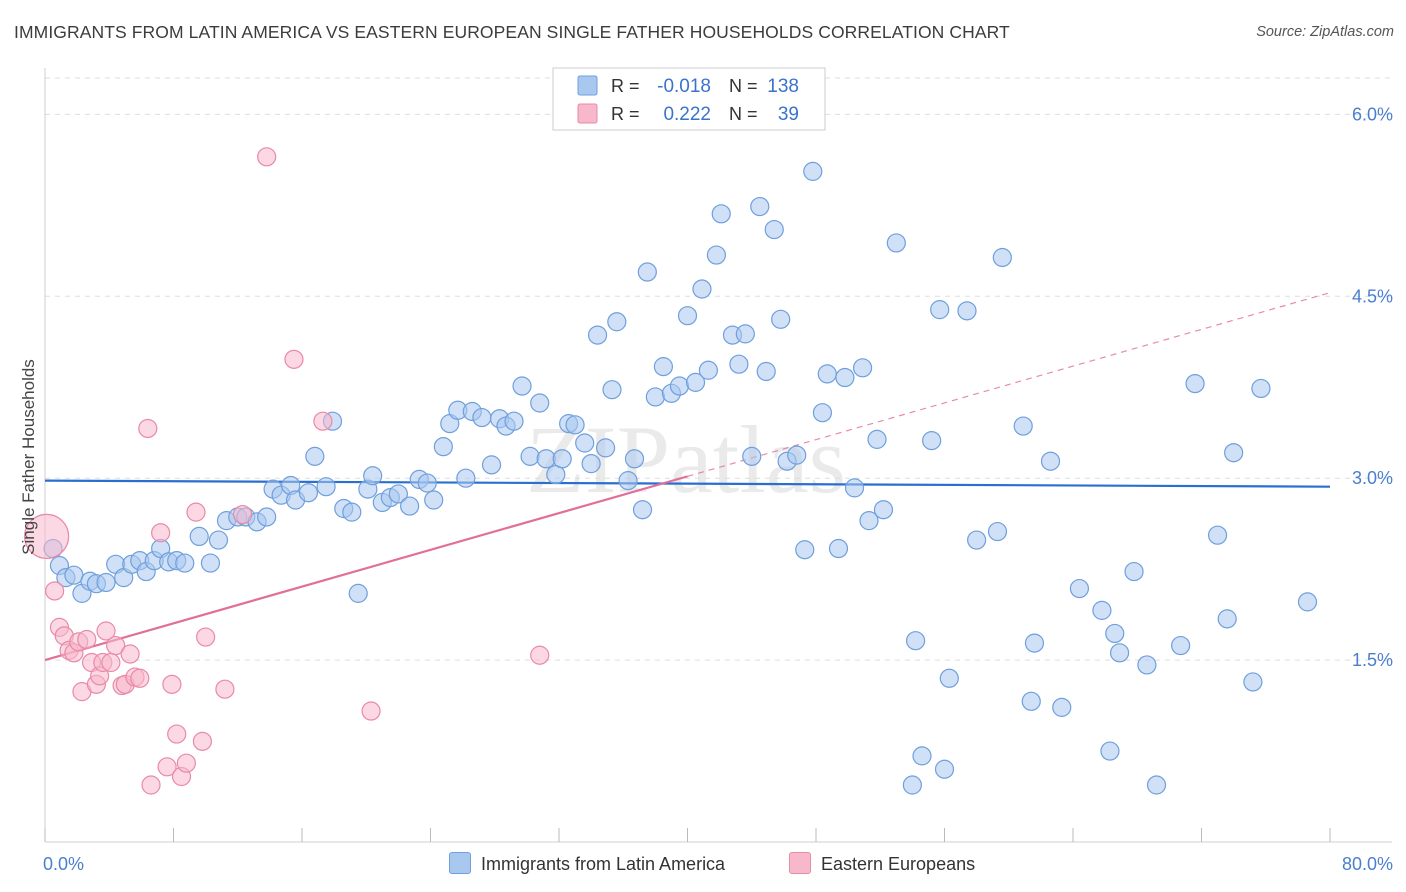 This screenshot has width=1406, height=892. What do you see at coordinates (1367, 864) in the screenshot?
I see `x-tick-label-end: 80.0%` at bounding box center [1367, 864].